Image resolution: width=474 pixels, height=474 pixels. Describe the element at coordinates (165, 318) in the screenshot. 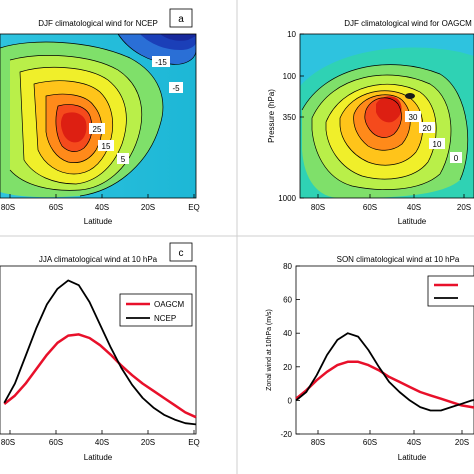

I see `panel-c-legend-label: NCEP` at that location.